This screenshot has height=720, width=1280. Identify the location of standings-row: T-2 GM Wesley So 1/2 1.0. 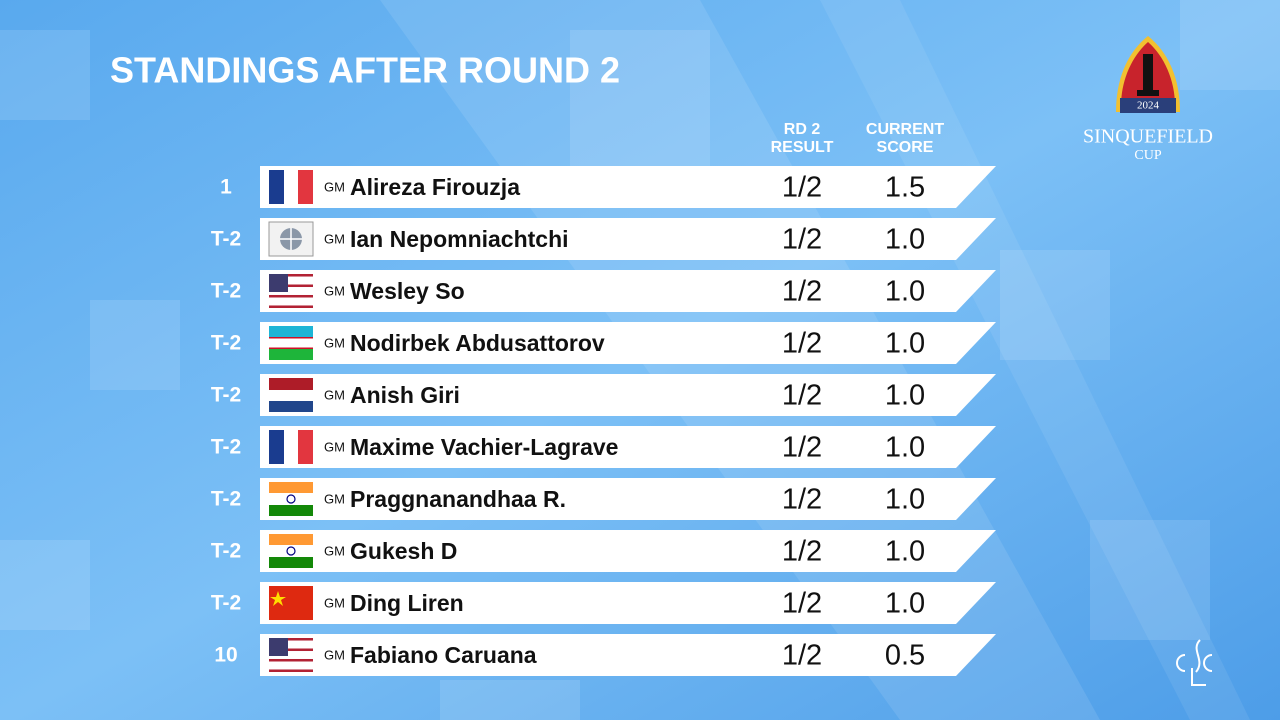
(603, 291).